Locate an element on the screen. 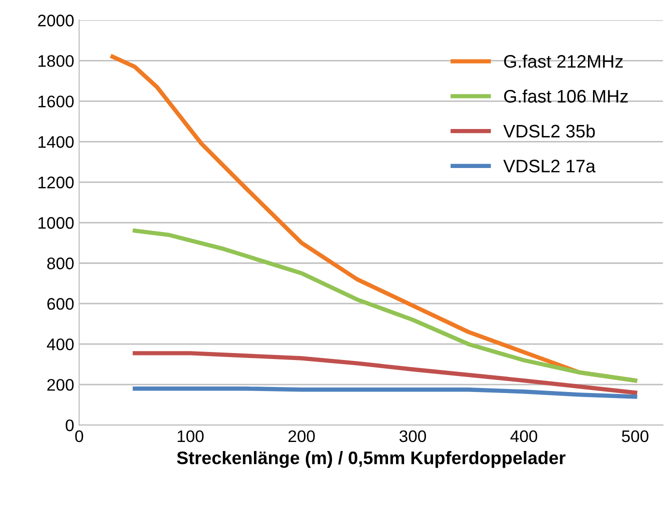 The image size is (671, 506). y-tick-label: 1200 is located at coordinates (56, 182).